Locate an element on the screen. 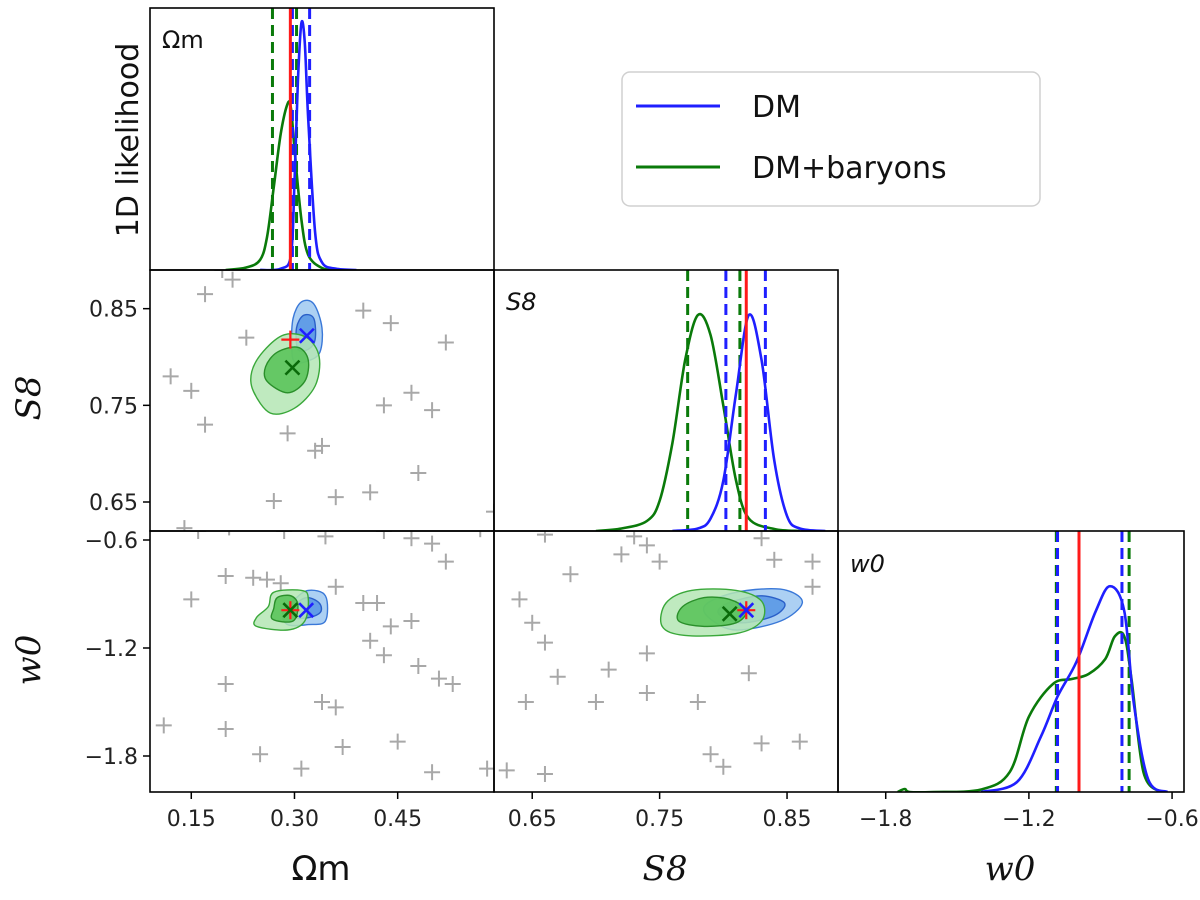 Image resolution: width=1200 pixels, height=900 pixels. diag-panel-om is located at coordinates (291, 139).